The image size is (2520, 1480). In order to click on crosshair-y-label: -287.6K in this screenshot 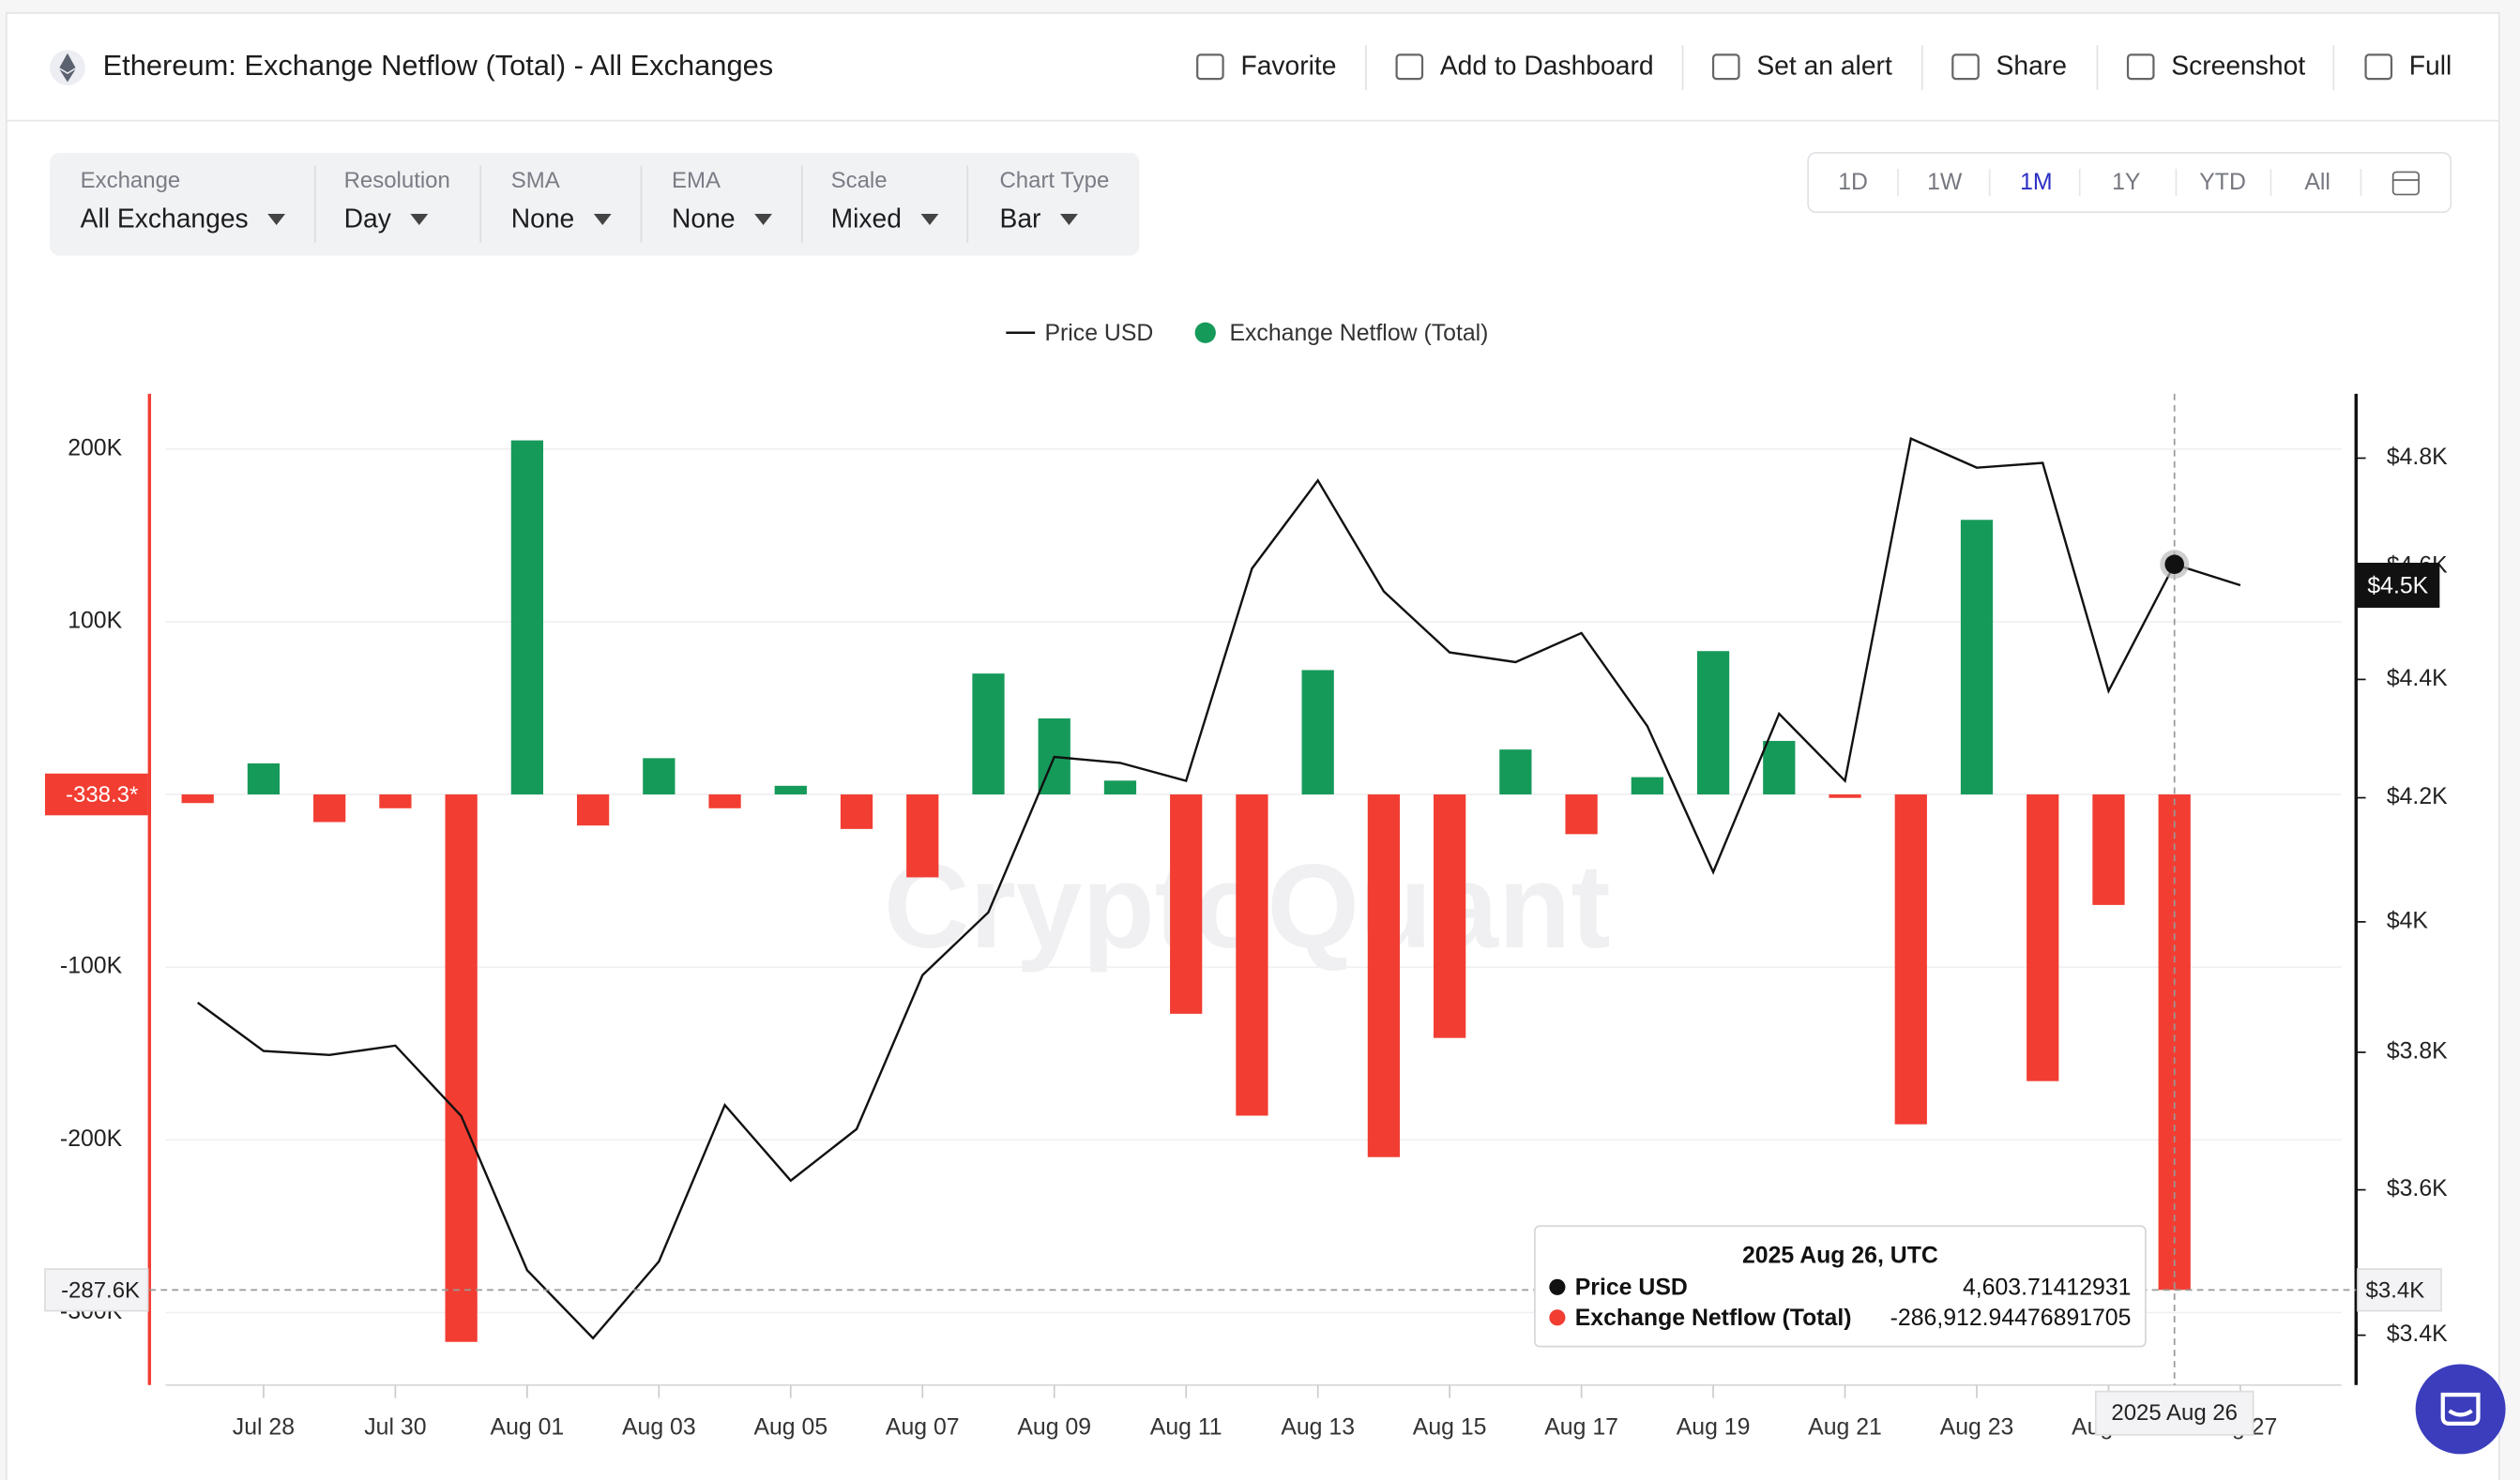, I will do `click(100, 1290)`.